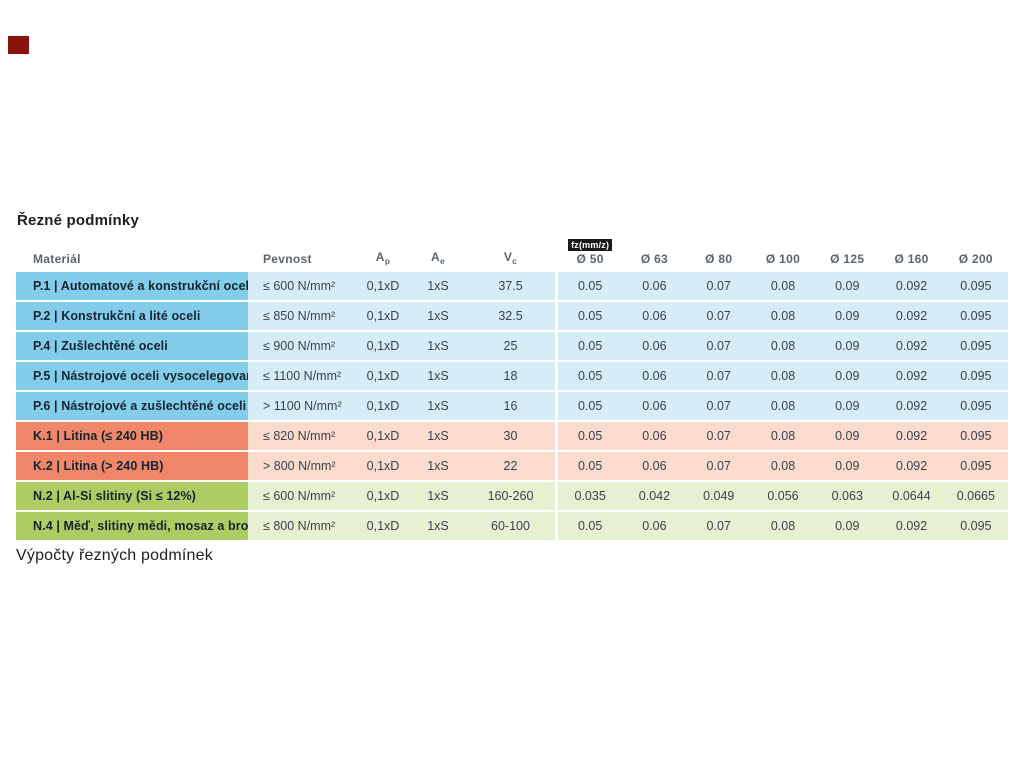 The width and height of the screenshot is (1024, 768). Describe the element at coordinates (132, 466) in the screenshot. I see `material-cell: K.2 | Litina (> 240 HB)` at that location.